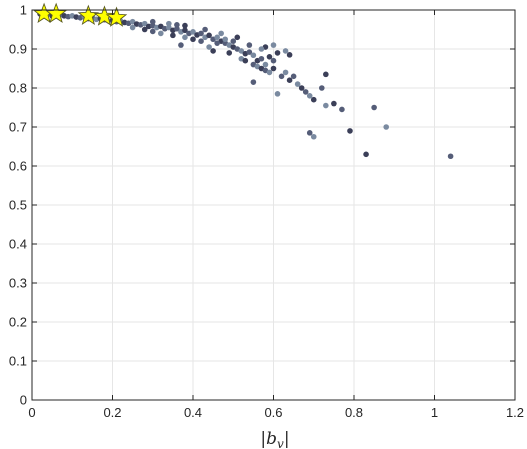  What do you see at coordinates (18, 127) in the screenshot?
I see `y-tick-label: 0.7` at bounding box center [18, 127].